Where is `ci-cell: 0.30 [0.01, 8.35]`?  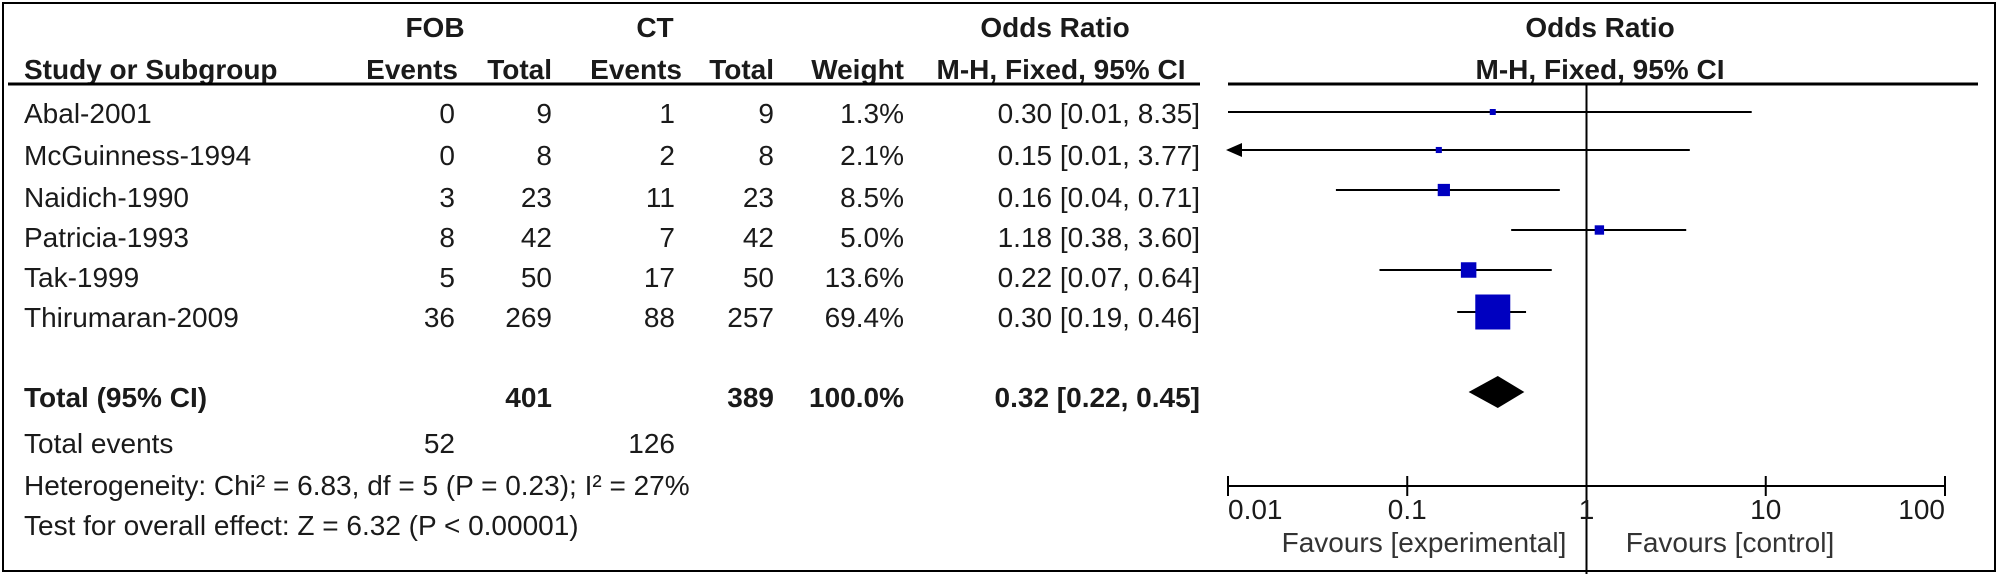 ci-cell: 0.30 [0.01, 8.35] is located at coordinates (1098, 113).